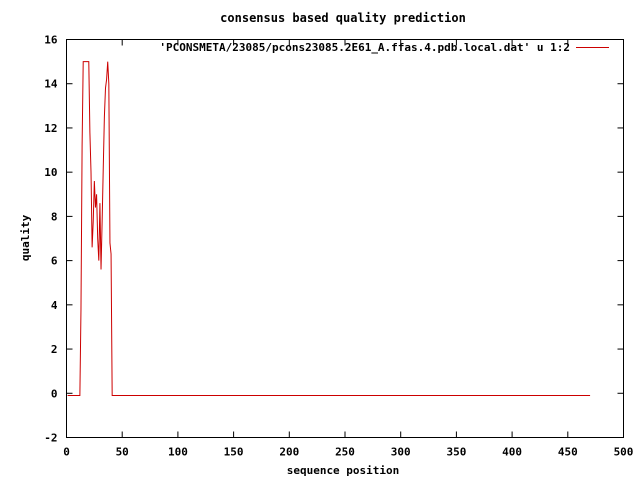  I want to click on x-tick-label: 100, so click(178, 452).